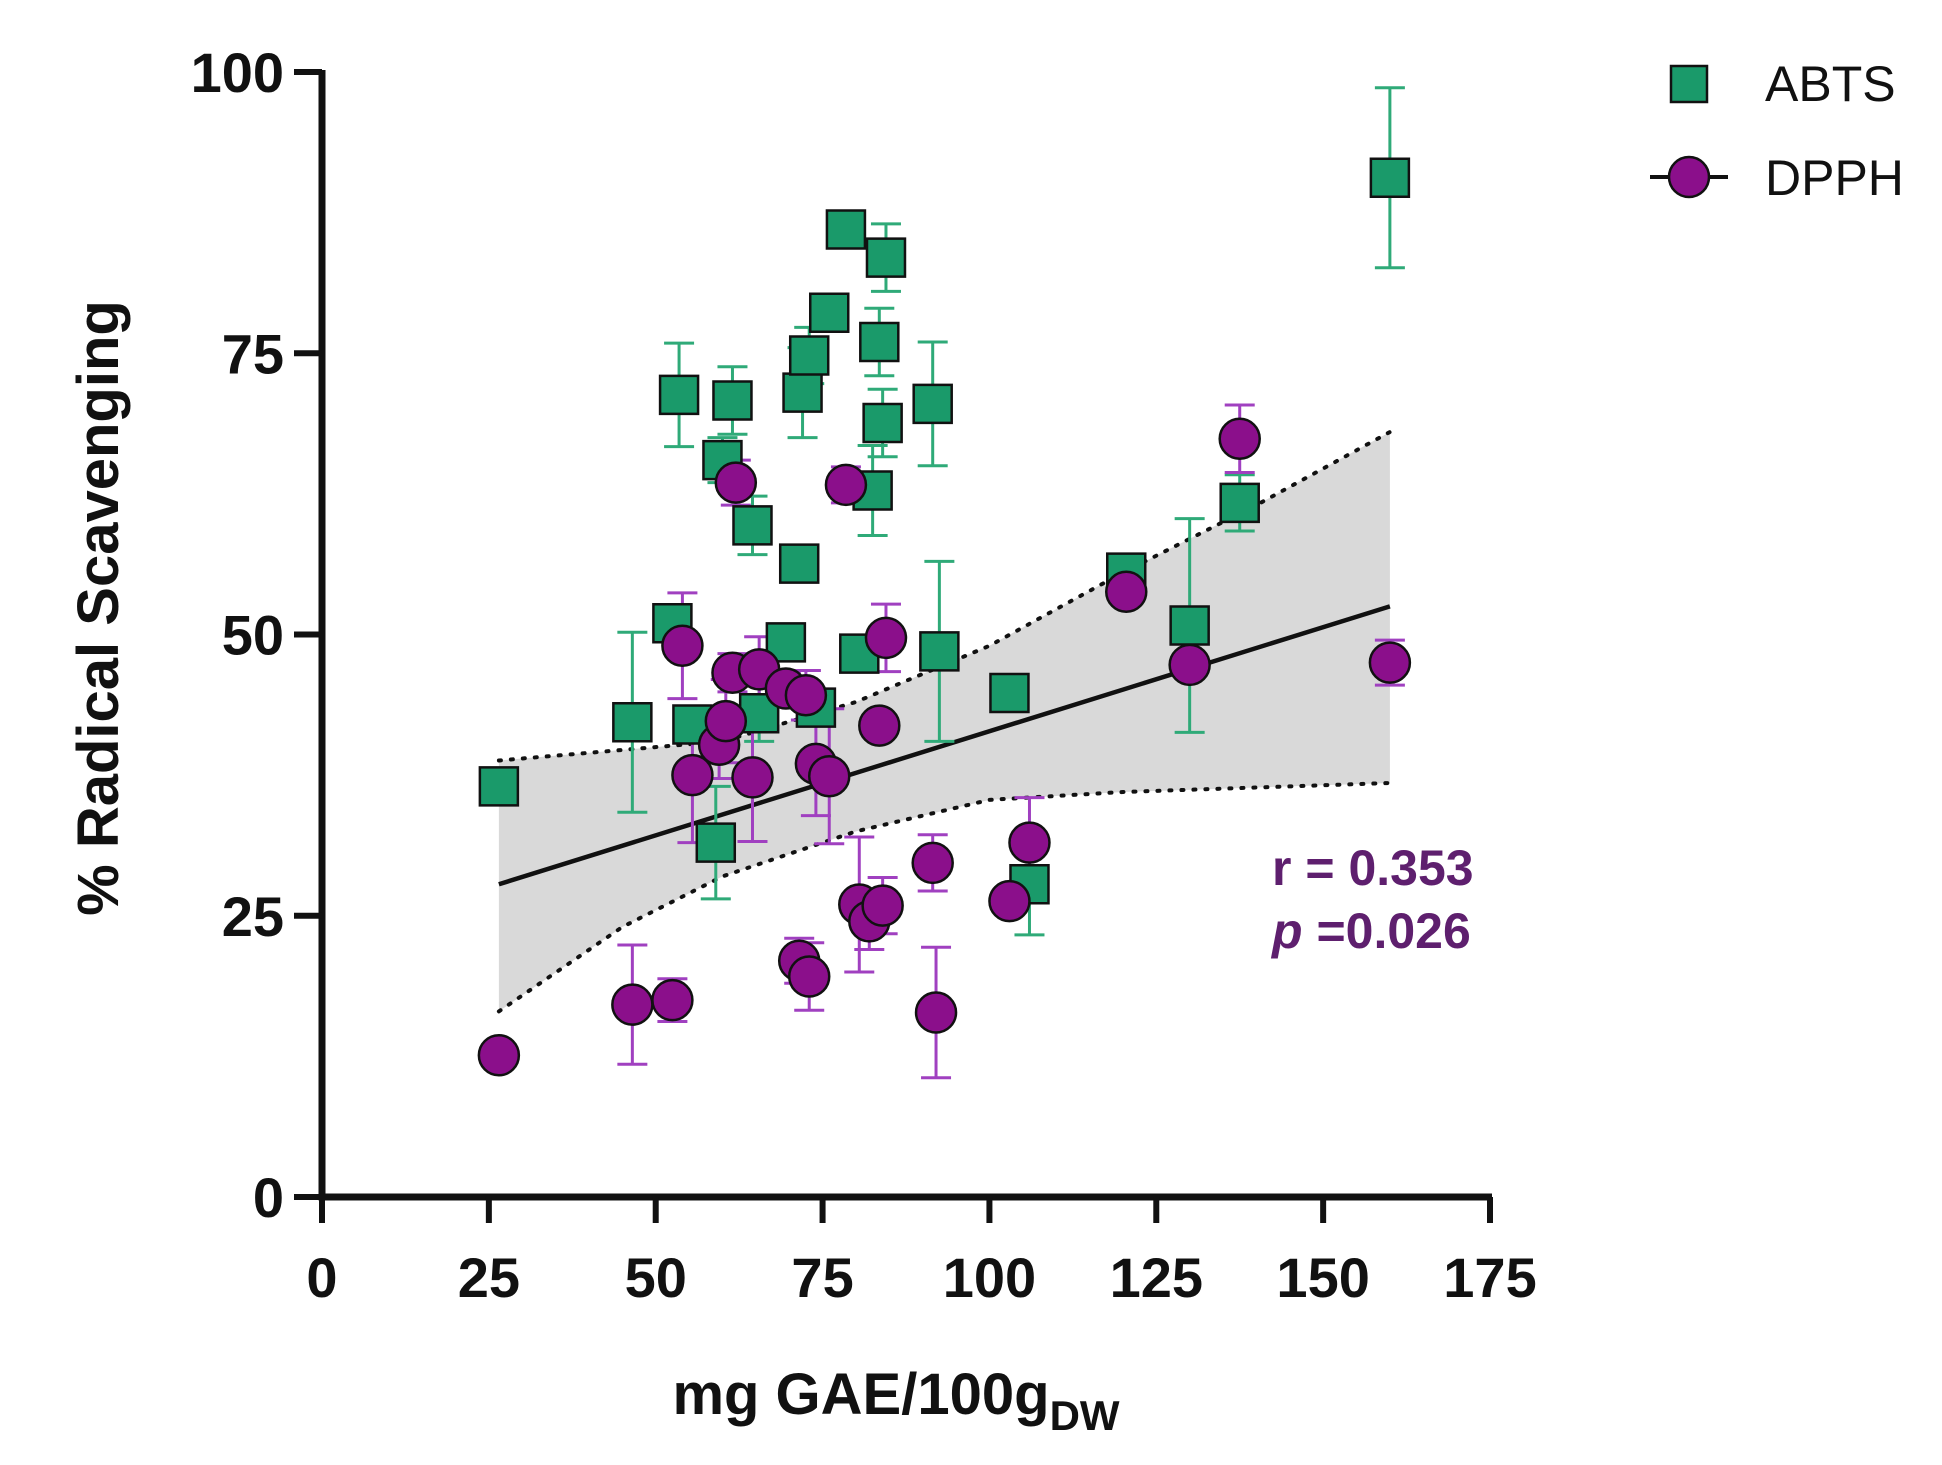 This screenshot has width=1942, height=1465. I want to click on x-tick-label-5: 125, so click(1156, 1277).